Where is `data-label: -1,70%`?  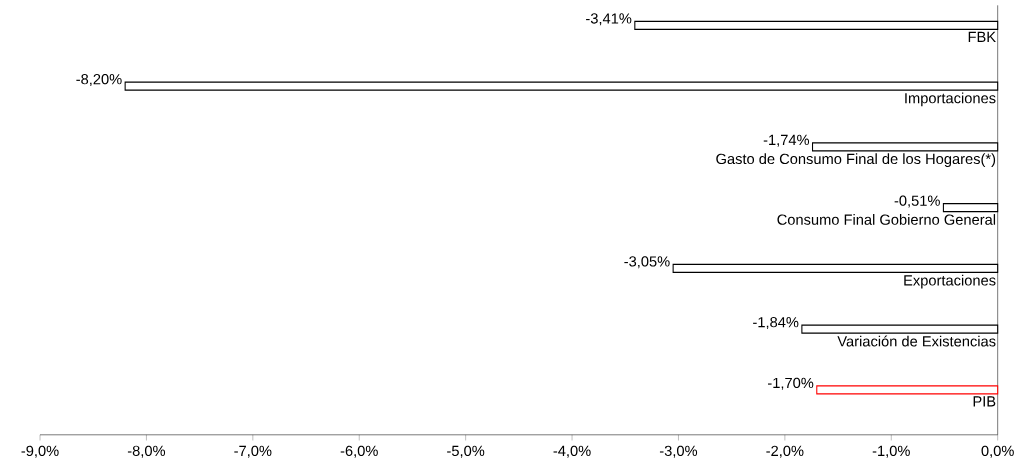 data-label: -1,70% is located at coordinates (791, 383).